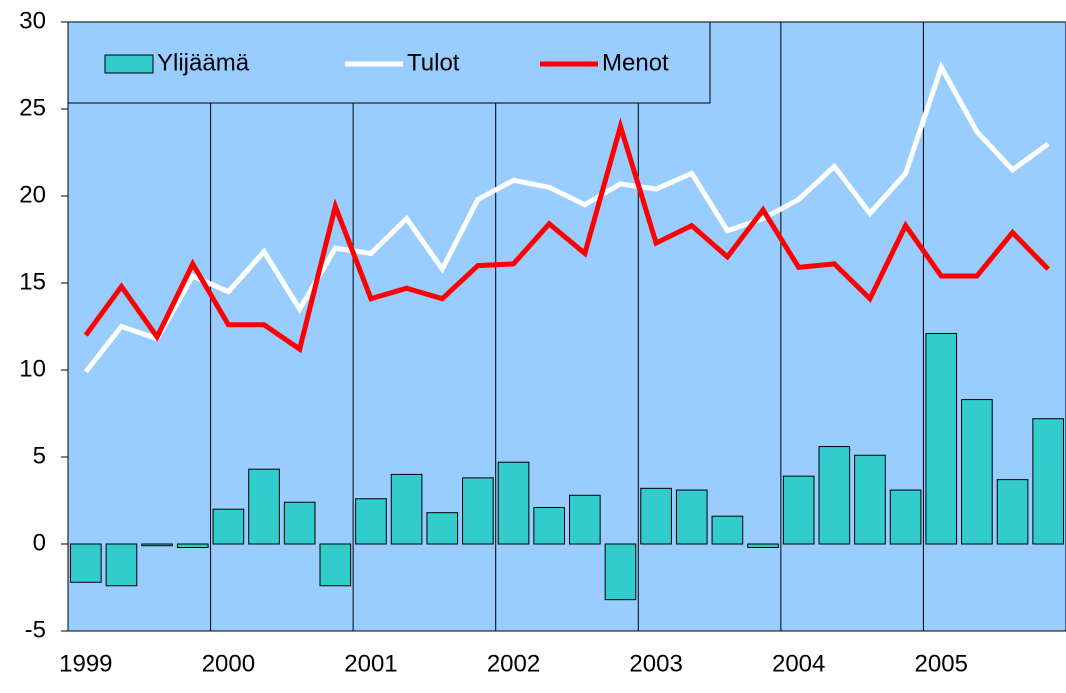  What do you see at coordinates (370, 663) in the screenshot?
I see `x-tick-label: 2001` at bounding box center [370, 663].